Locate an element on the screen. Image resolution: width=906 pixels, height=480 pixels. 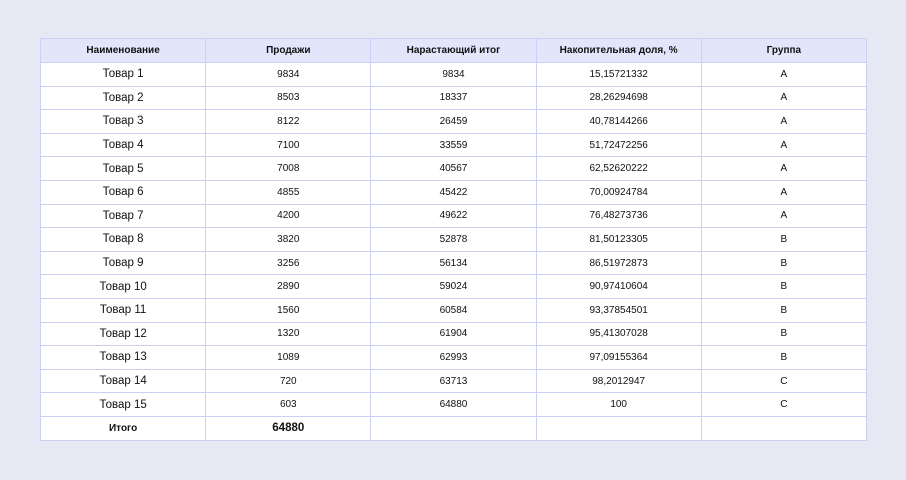
header-cell: Группа is located at coordinates (784, 50).